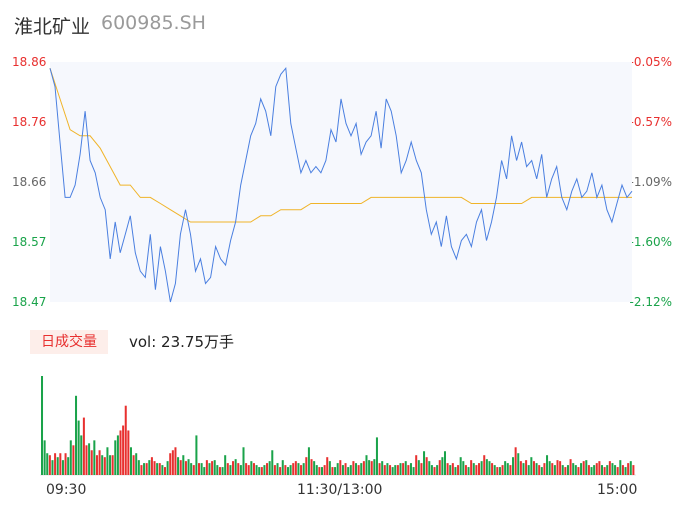 The image size is (686, 524). Describe the element at coordinates (29, 182) in the screenshot. I see `price-tick-label: 18.66` at that location.